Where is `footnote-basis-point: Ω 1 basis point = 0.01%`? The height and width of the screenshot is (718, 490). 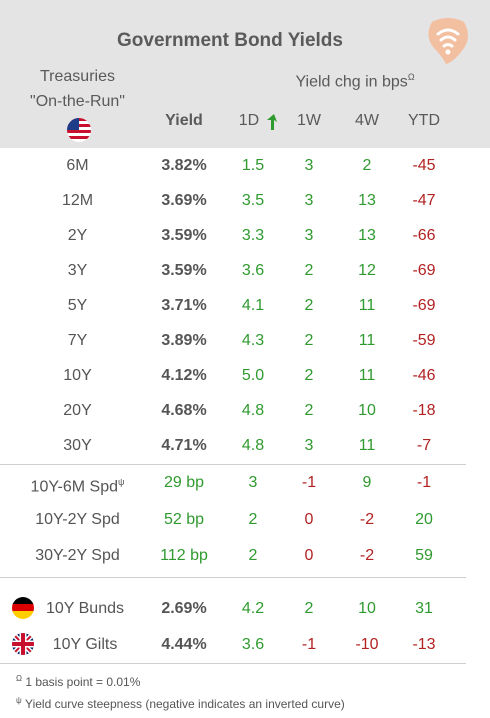 footnote-basis-point: Ω 1 basis point = 0.01% is located at coordinates (78, 681).